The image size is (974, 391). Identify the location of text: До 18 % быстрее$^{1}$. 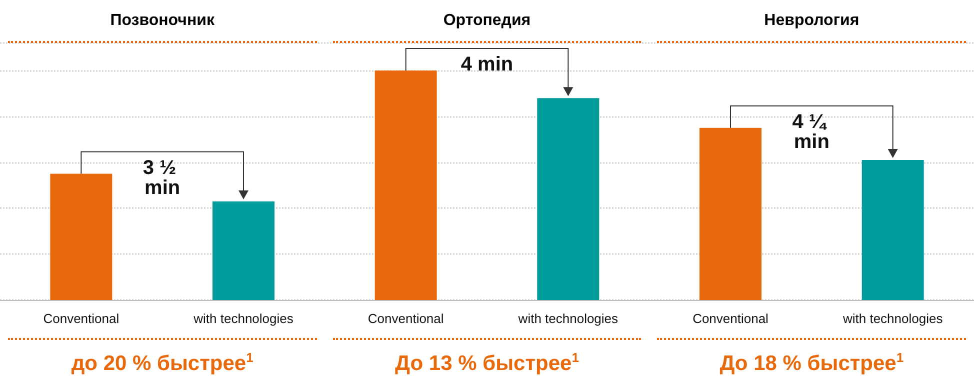
(811, 358).